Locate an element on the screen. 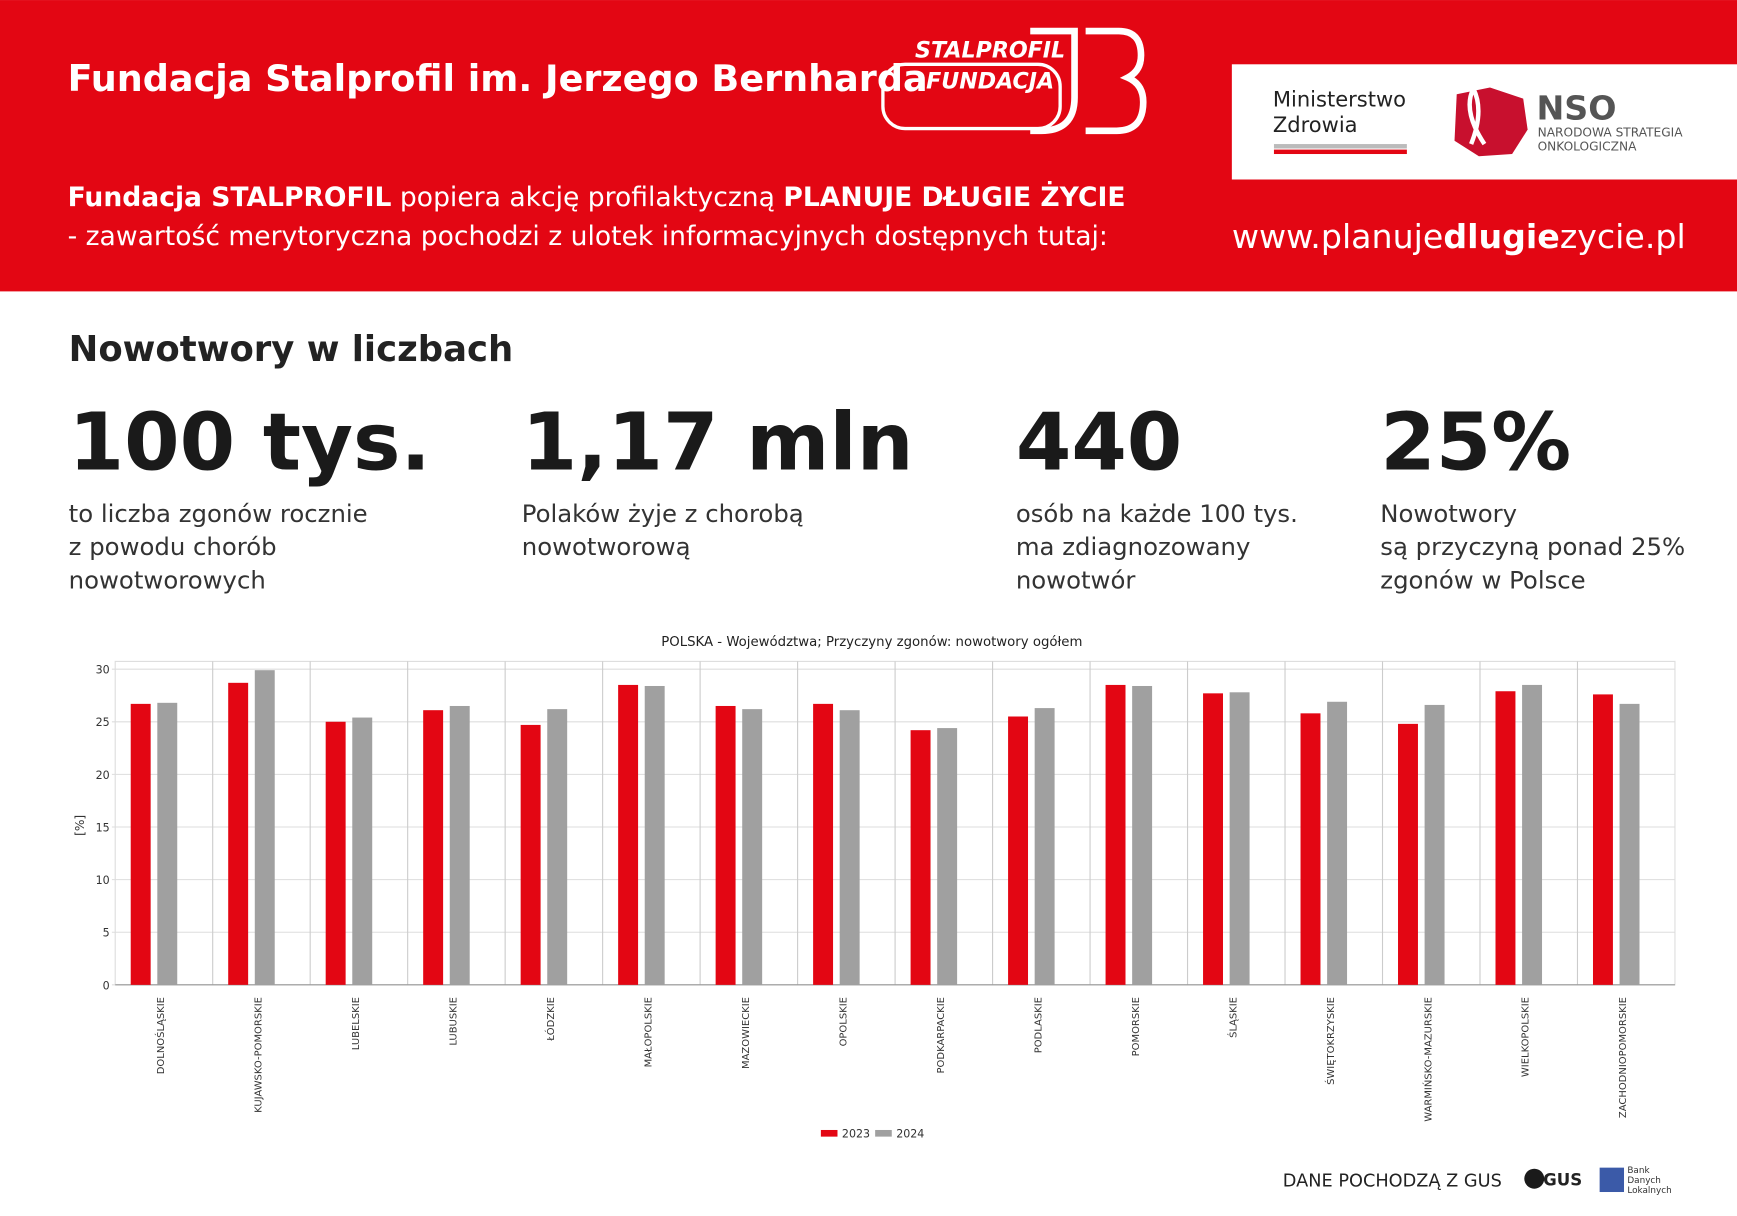 The image size is (1737, 1216). y-axis-label: [%] is located at coordinates (80, 825).